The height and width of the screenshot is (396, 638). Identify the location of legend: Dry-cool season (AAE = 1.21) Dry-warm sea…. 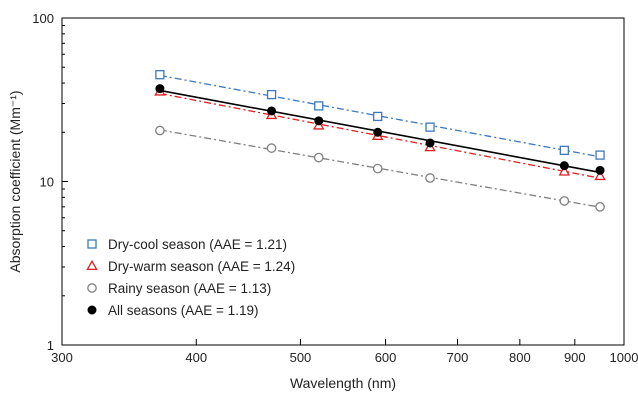
(190, 277).